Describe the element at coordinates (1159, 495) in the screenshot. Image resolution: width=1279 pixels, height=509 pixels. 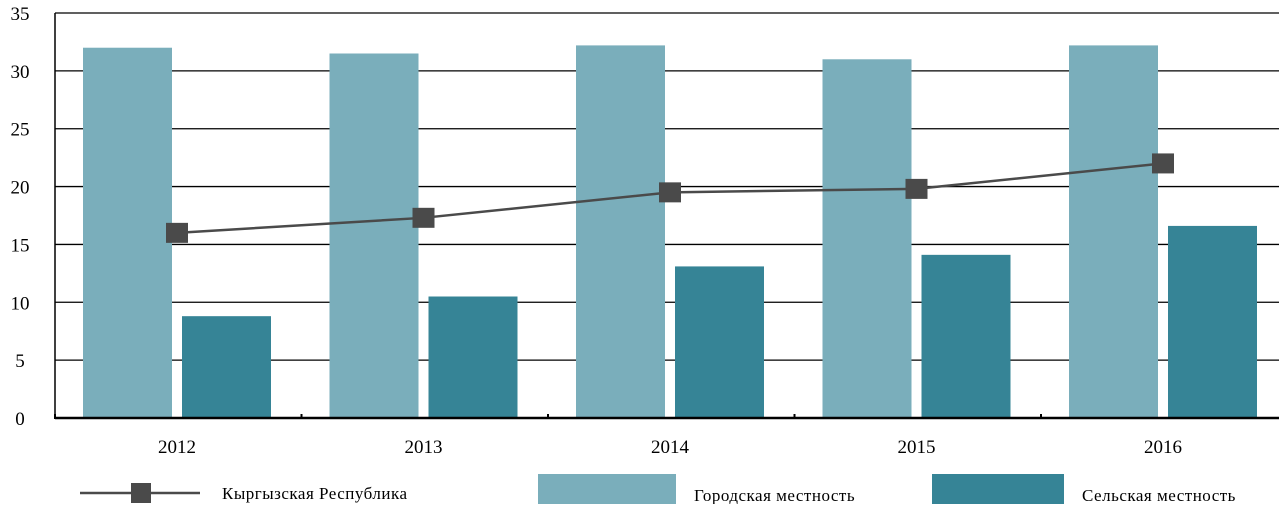
I see `legend-label: Сельская местность` at that location.